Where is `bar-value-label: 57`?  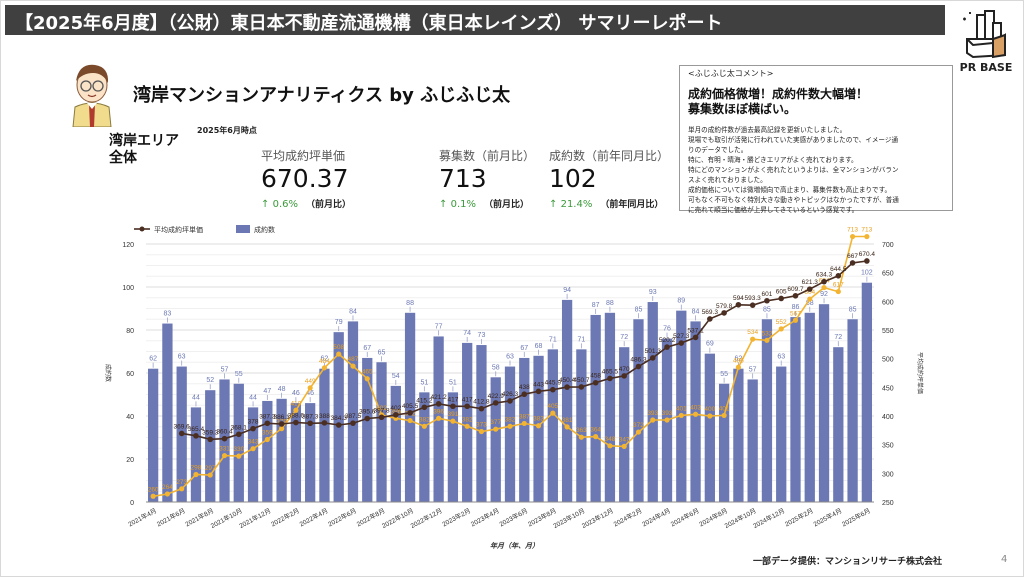
bar-value-label: 57 is located at coordinates (753, 369).